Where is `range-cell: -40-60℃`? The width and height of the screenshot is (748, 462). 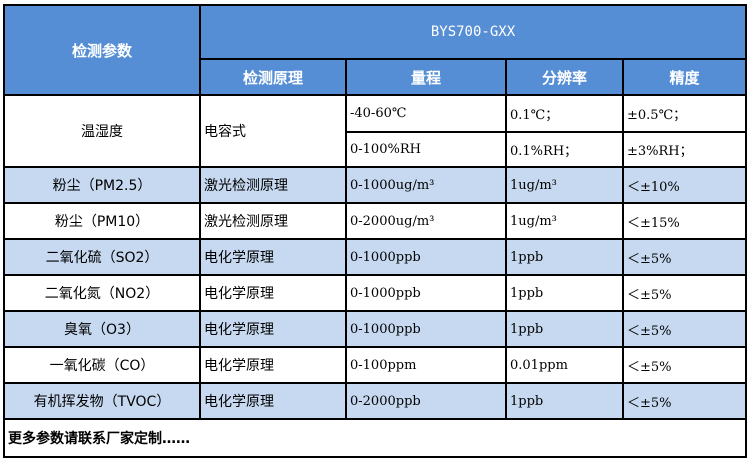 range-cell: -40-60℃ is located at coordinates (426, 113).